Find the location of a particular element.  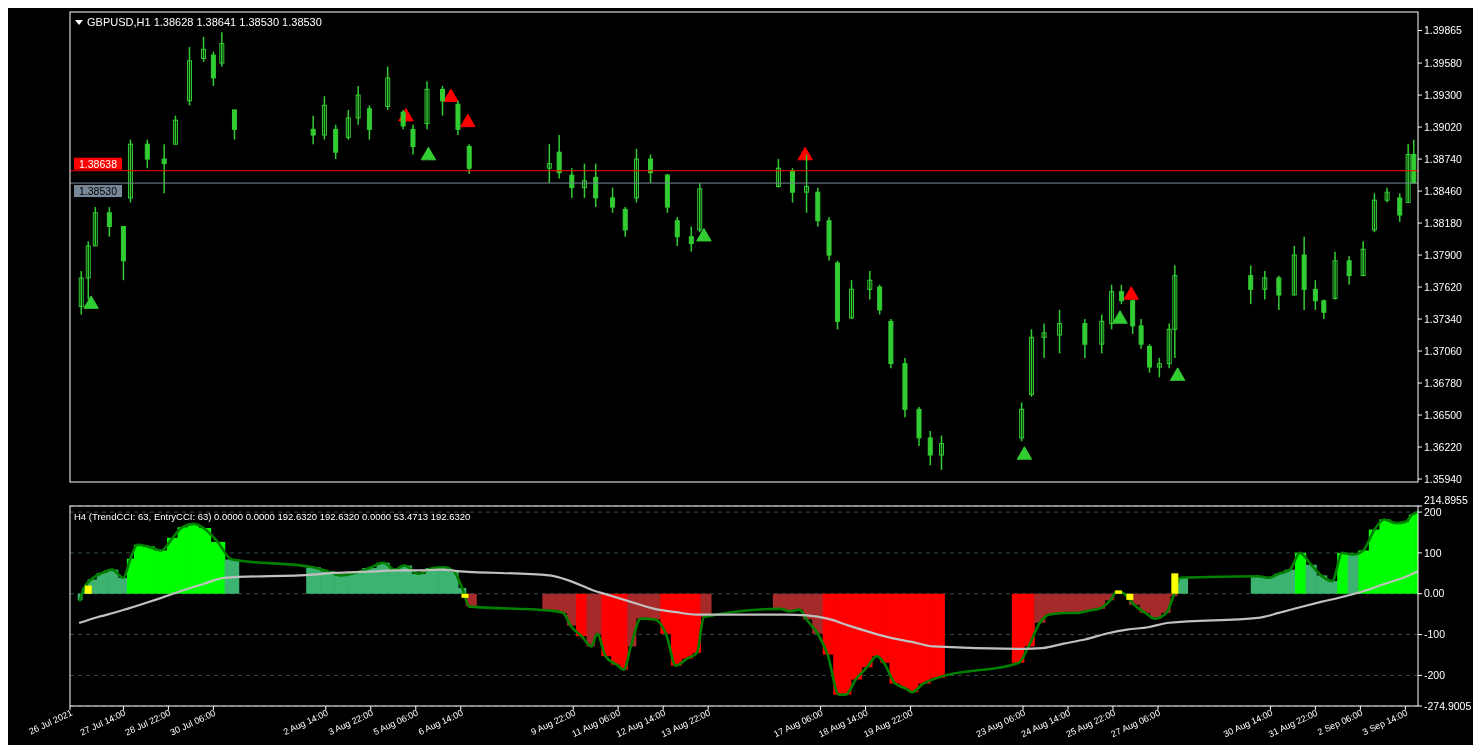

y-tick-label: 1.38460 is located at coordinates (1443, 190).